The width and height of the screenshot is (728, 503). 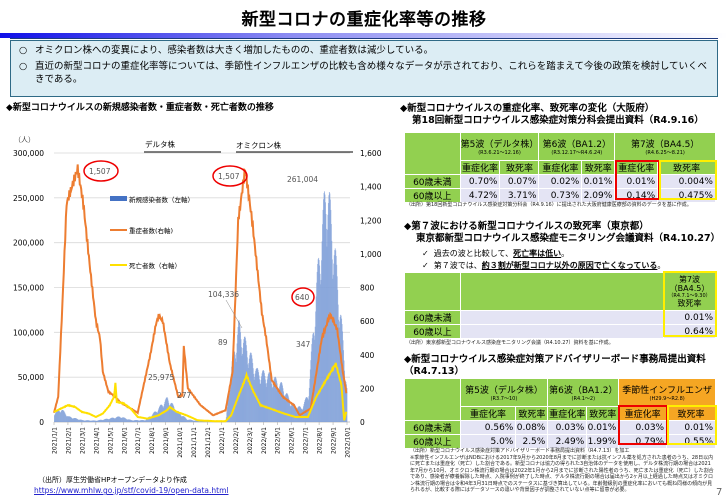 What do you see at coordinates (264, 440) in the screenshot?
I see `x-axis-tick: 2022/4/1` at bounding box center [264, 440].